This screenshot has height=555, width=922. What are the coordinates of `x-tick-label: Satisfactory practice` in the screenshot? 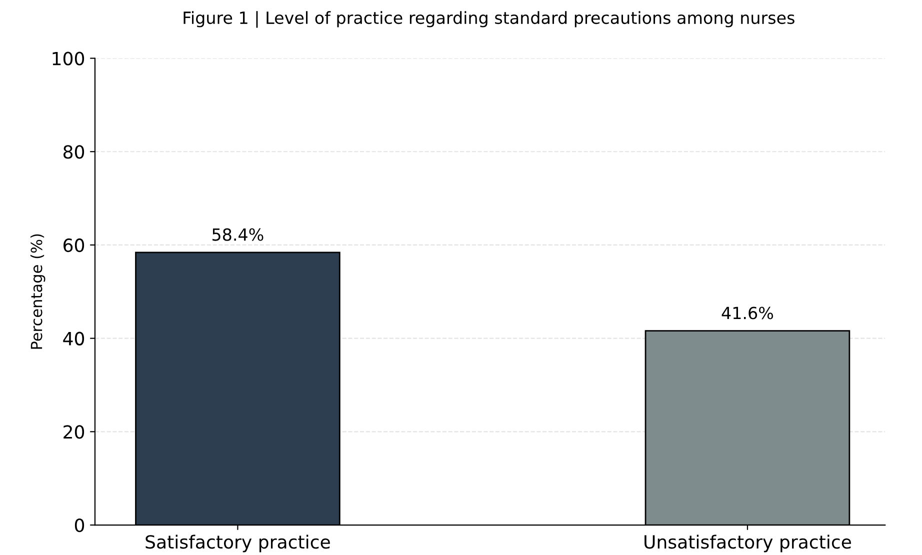 It's located at (238, 543).